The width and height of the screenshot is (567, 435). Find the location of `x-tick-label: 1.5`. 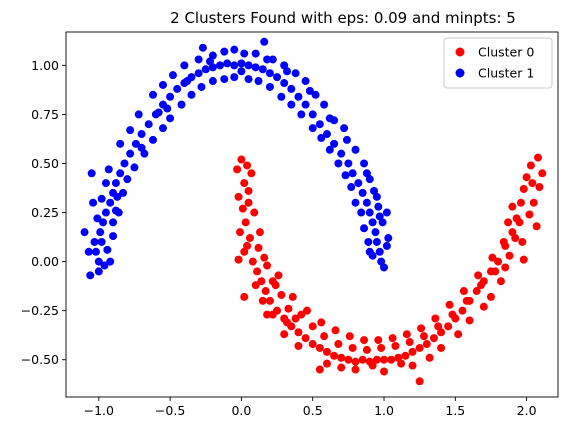

x-tick-label: 1.5 is located at coordinates (455, 410).